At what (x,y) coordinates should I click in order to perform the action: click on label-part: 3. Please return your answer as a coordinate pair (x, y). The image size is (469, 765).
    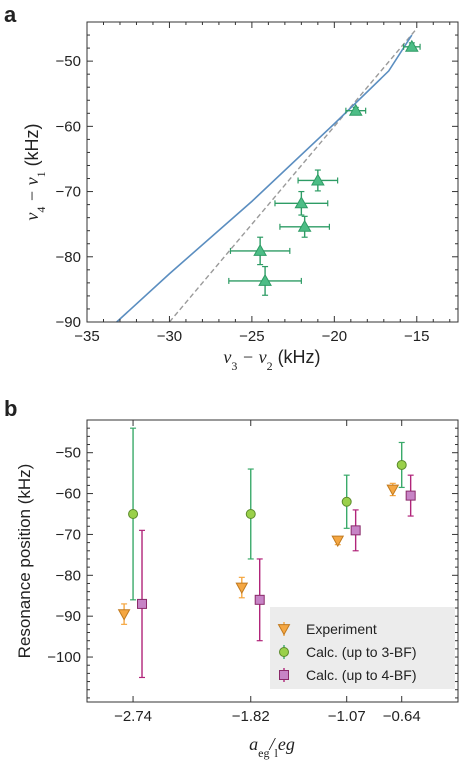
    Looking at the image, I should click on (234, 366).